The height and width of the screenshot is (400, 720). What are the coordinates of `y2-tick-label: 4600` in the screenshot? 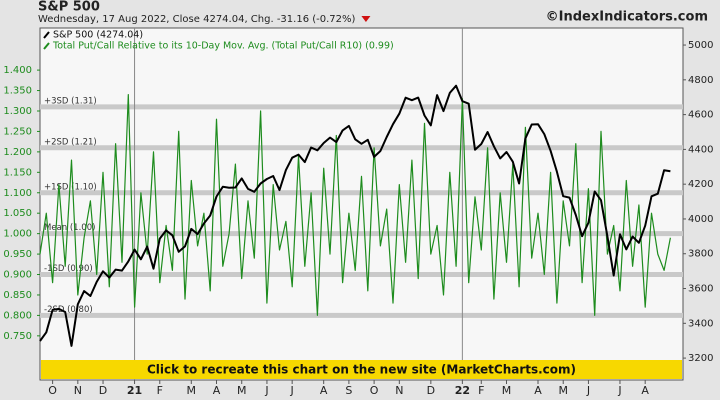 It's located at (700, 115).